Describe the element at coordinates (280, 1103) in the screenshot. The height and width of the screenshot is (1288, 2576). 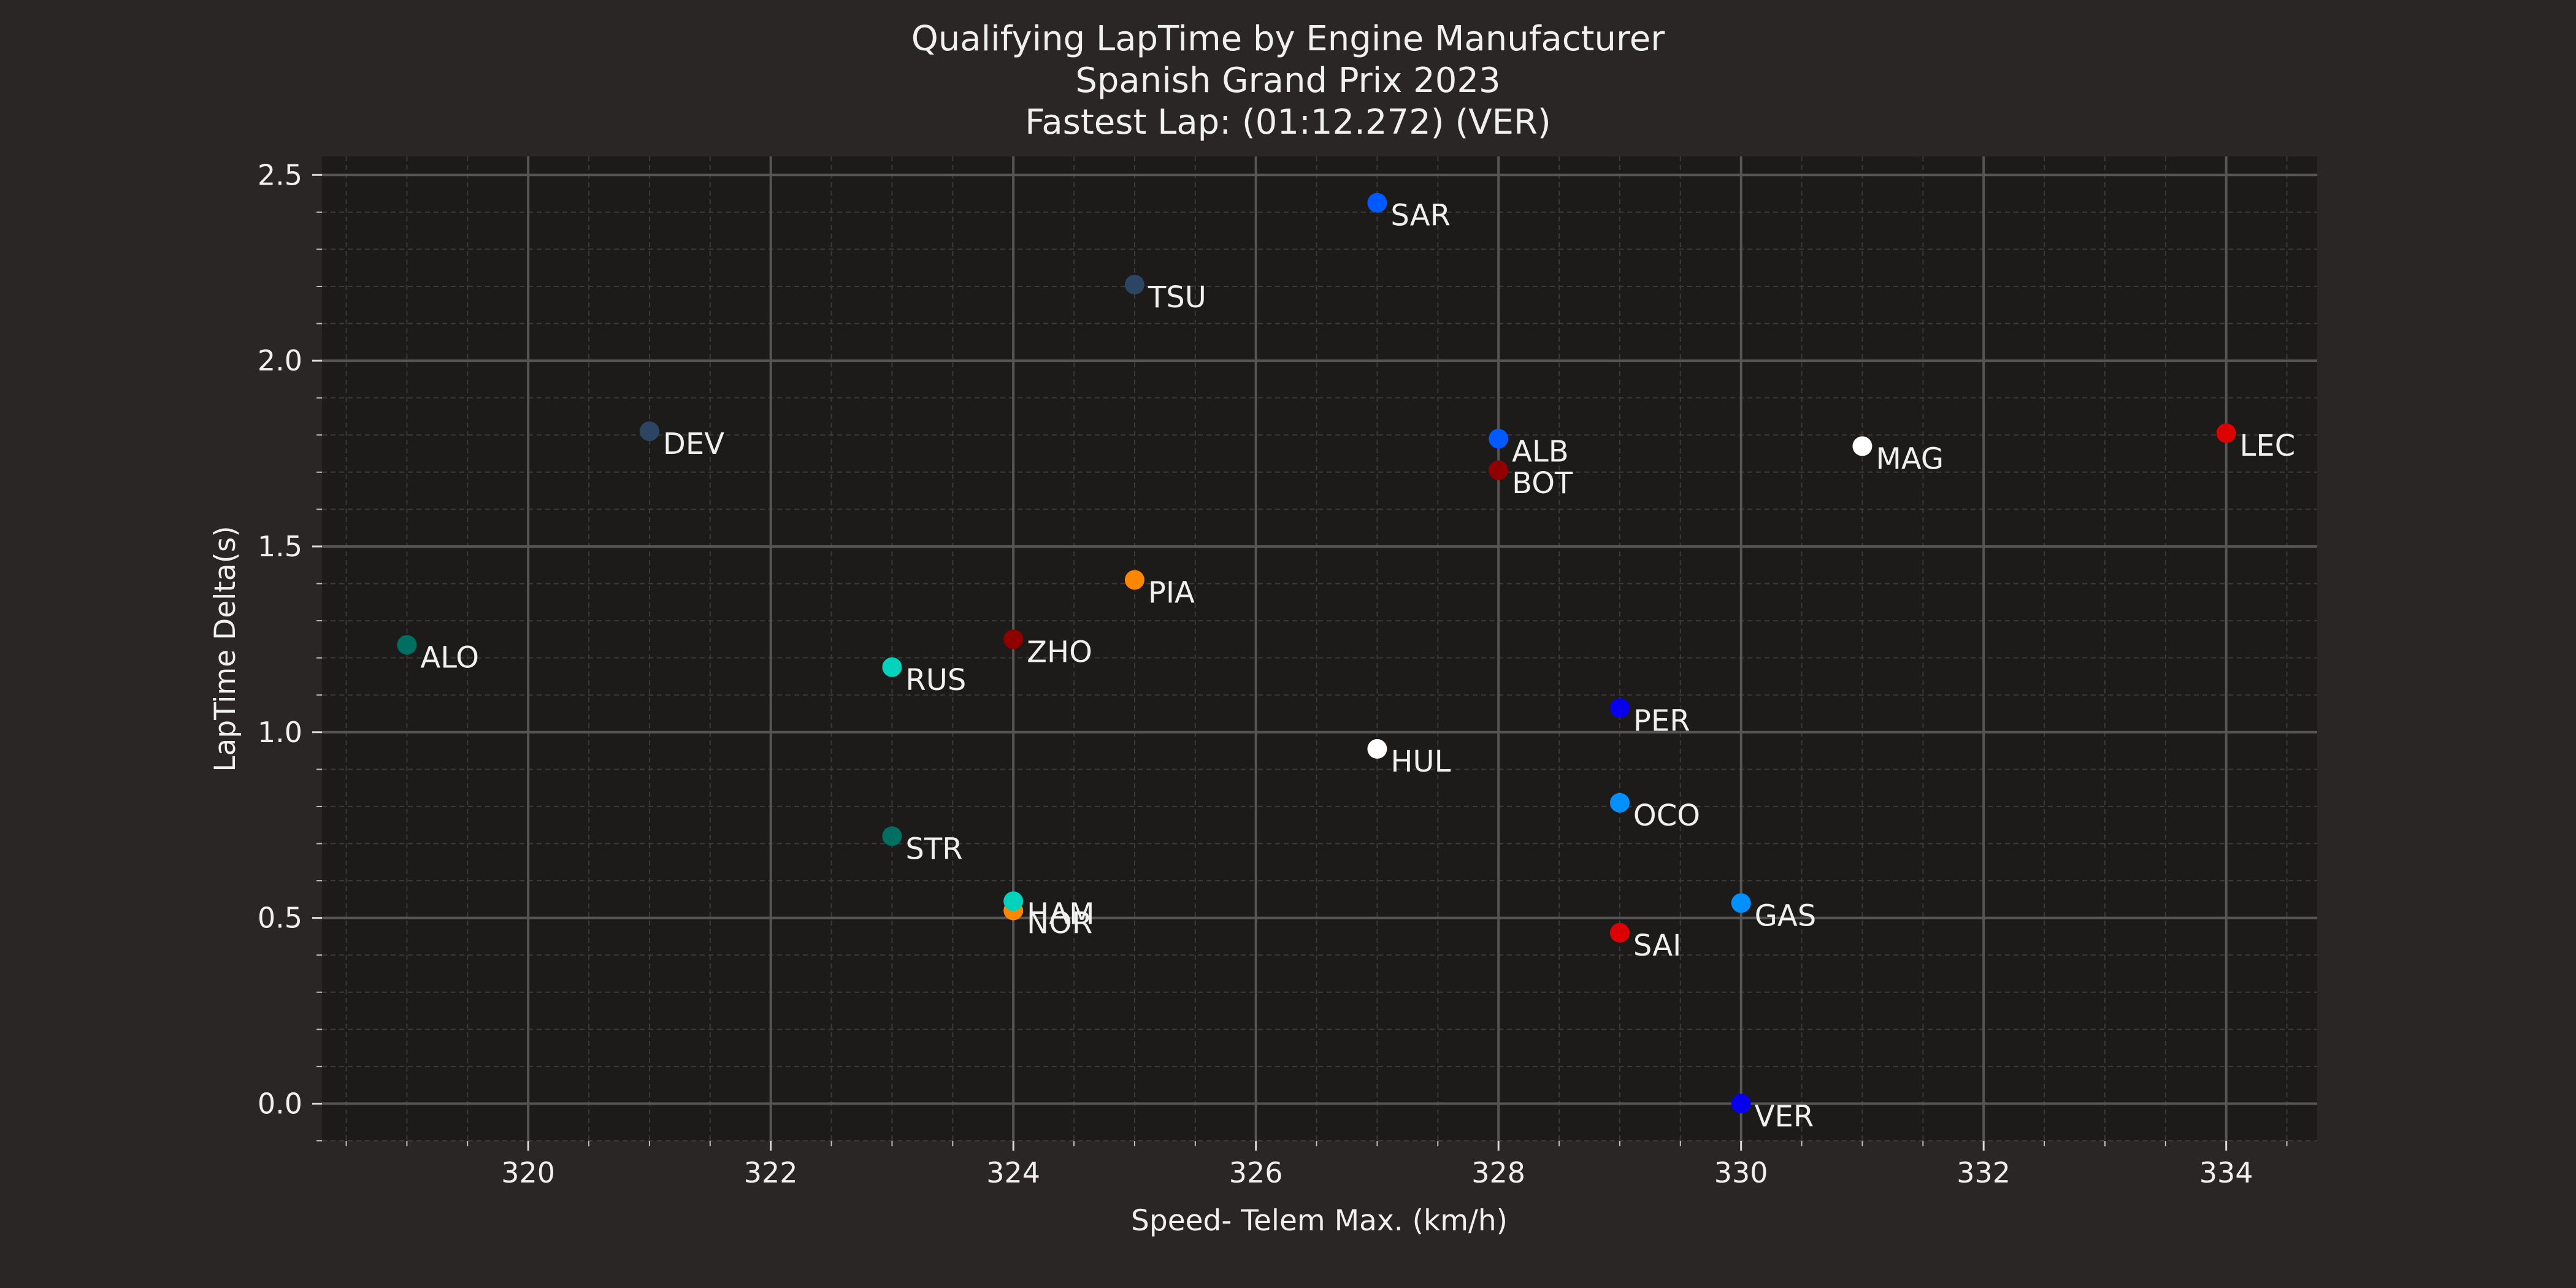
I see `y-tick-label: 0.0` at that location.